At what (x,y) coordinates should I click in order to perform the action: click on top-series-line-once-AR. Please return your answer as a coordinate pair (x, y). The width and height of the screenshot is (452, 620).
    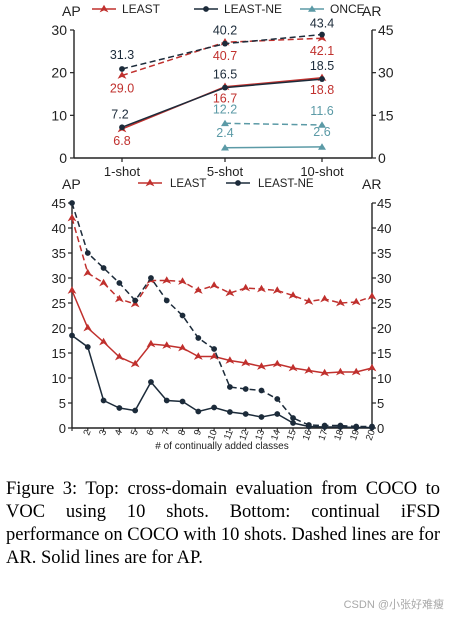
    Looking at the image, I should click on (273, 124).